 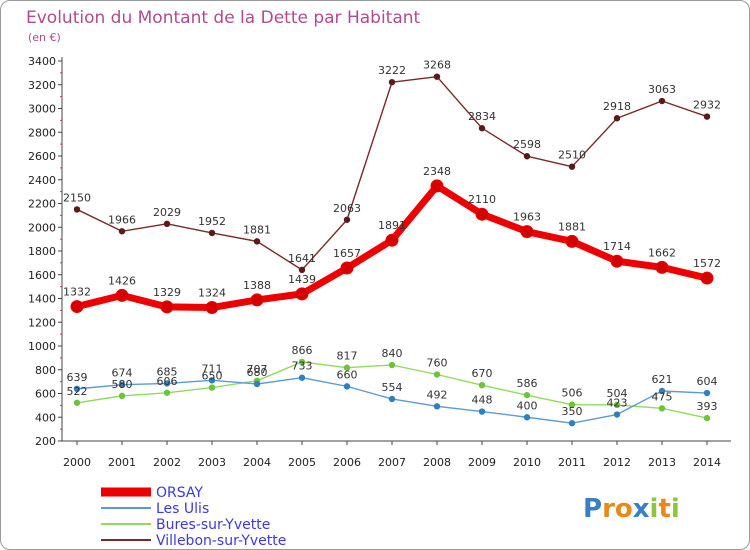 What do you see at coordinates (182, 509) in the screenshot?
I see `legend-label: Les Ulis` at bounding box center [182, 509].